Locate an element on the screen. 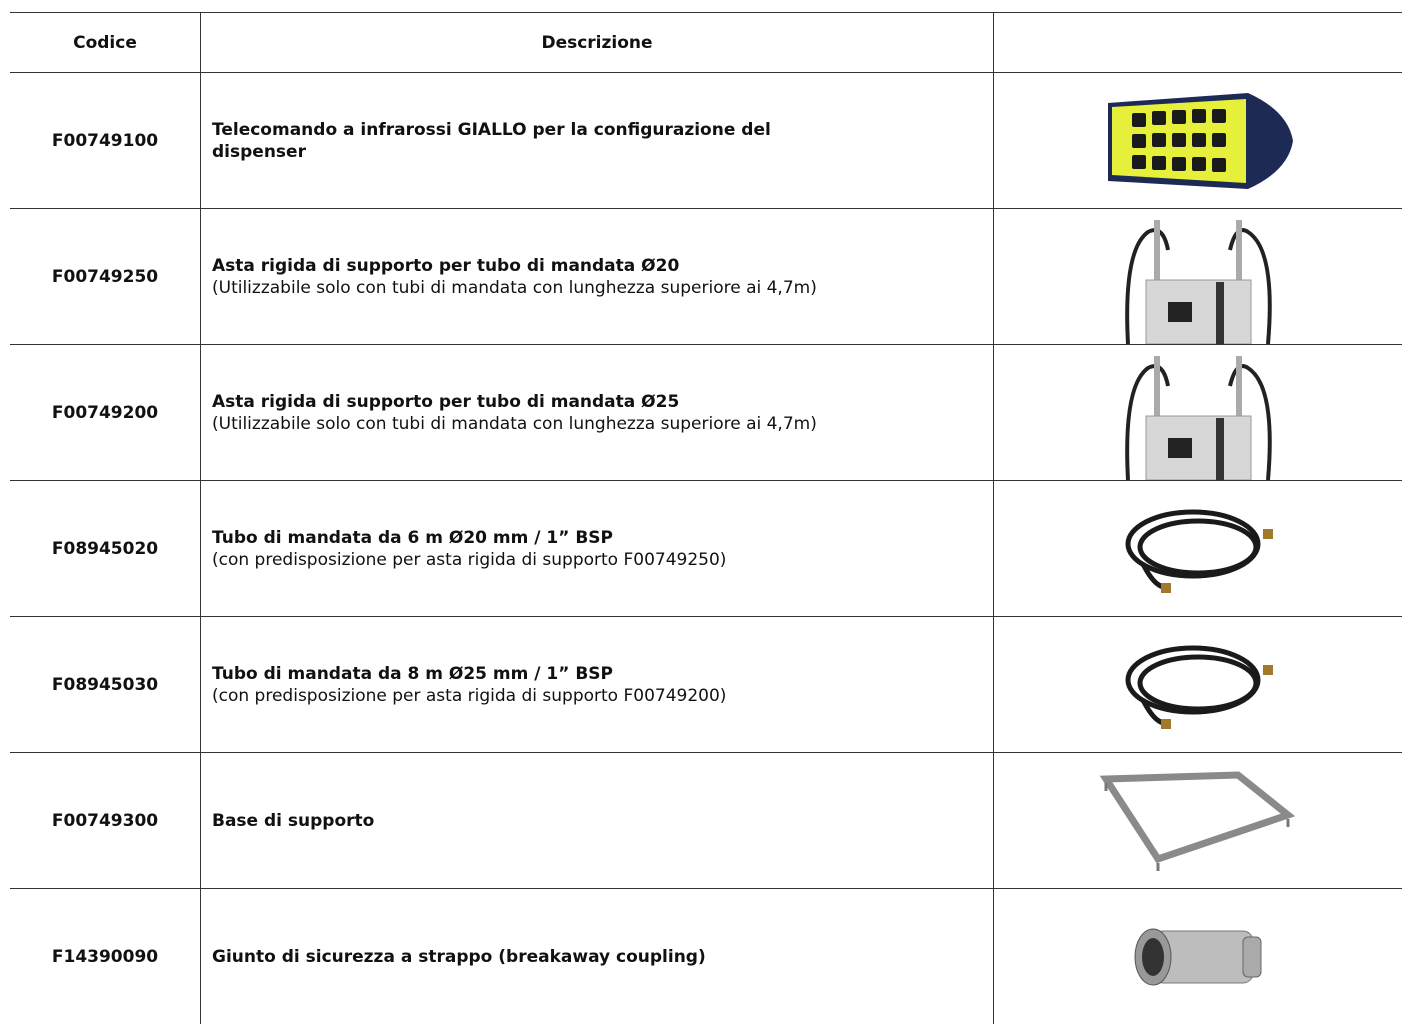 The height and width of the screenshot is (1024, 1402). header-cell: Descrizione is located at coordinates (597, 43).